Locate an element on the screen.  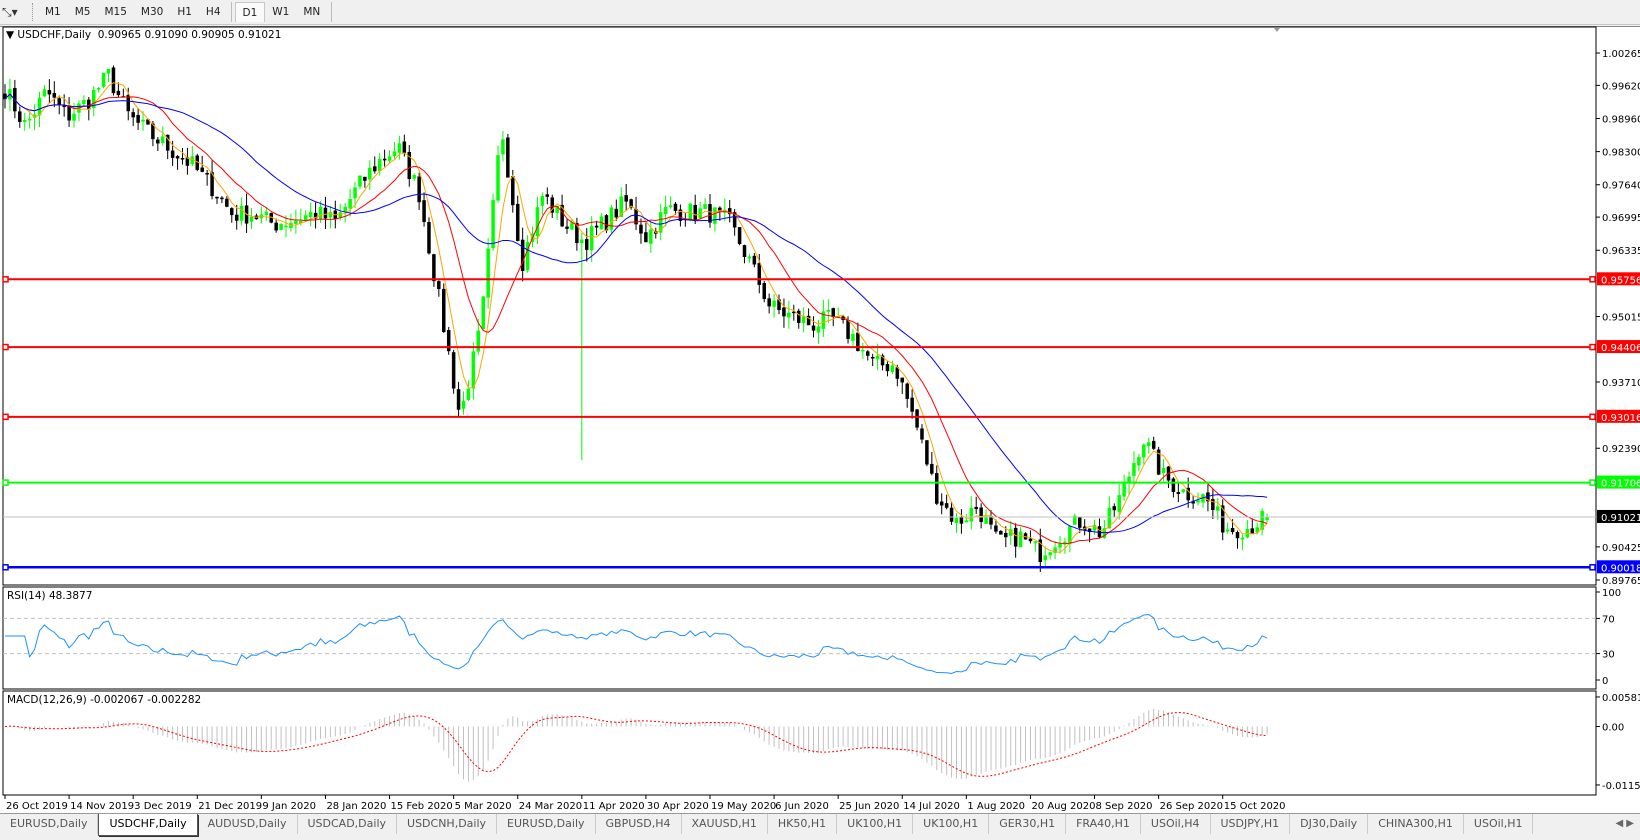
rsi-label: RSI(14) 48.3877 is located at coordinates (50, 596).